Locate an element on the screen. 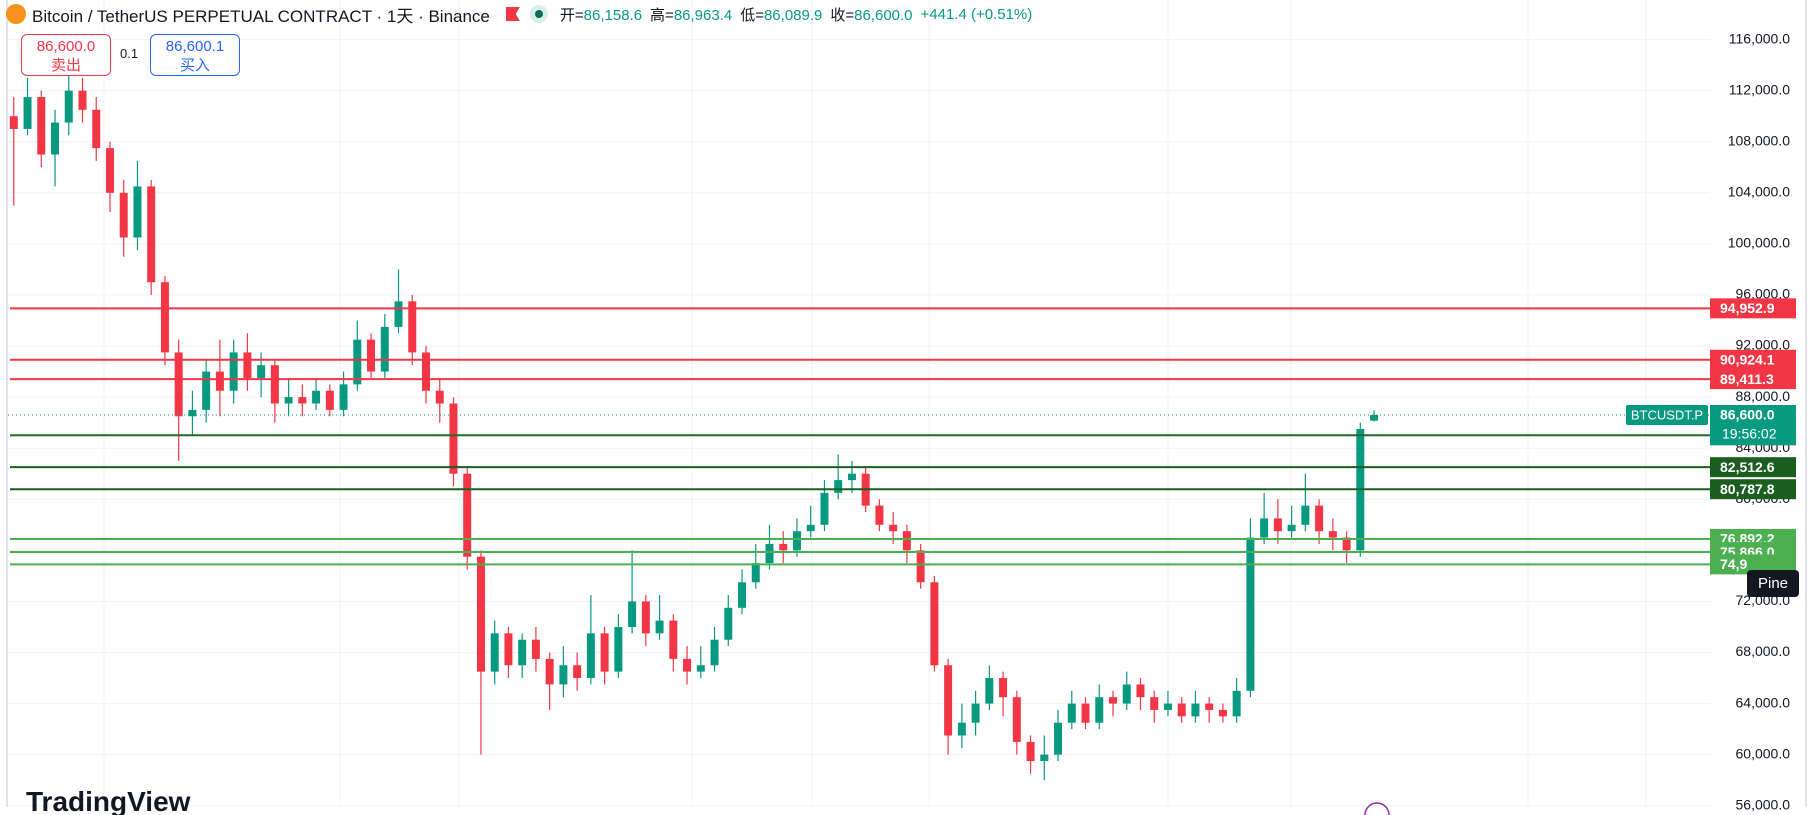 Image resolution: width=1808 pixels, height=815 pixels. y-tick-label: 104,000.0 is located at coordinates (1759, 192).